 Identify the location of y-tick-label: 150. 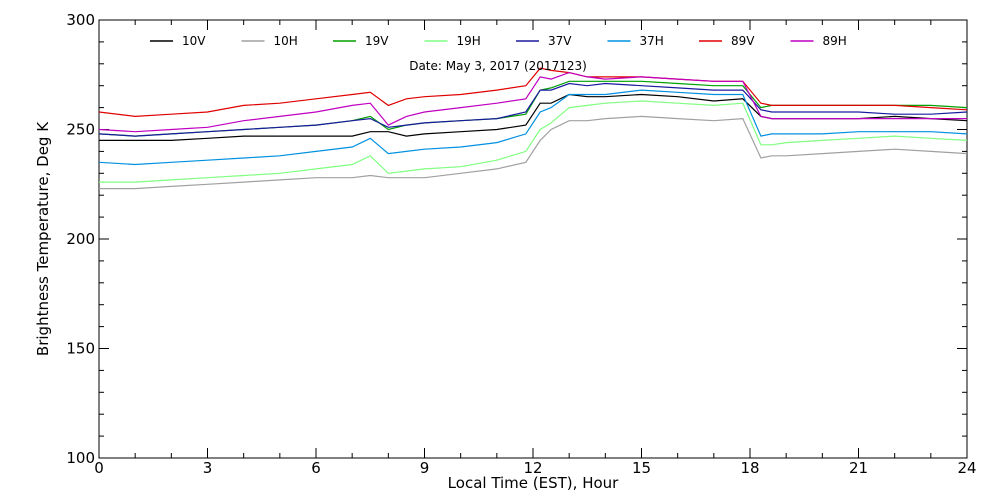
(80, 349).